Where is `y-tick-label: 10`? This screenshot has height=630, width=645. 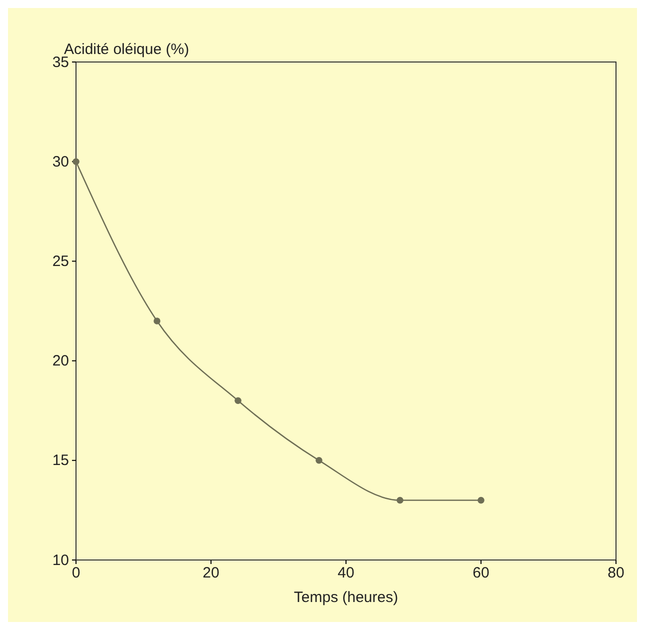
y-tick-label: 10 is located at coordinates (60, 560).